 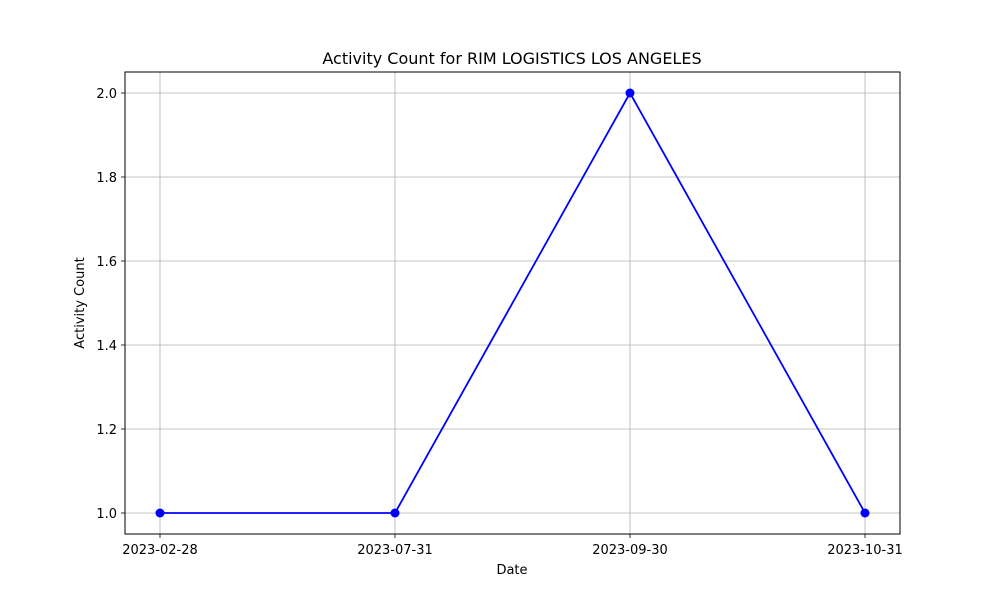 What do you see at coordinates (106, 178) in the screenshot?
I see `y-tick-label: 1.8` at bounding box center [106, 178].